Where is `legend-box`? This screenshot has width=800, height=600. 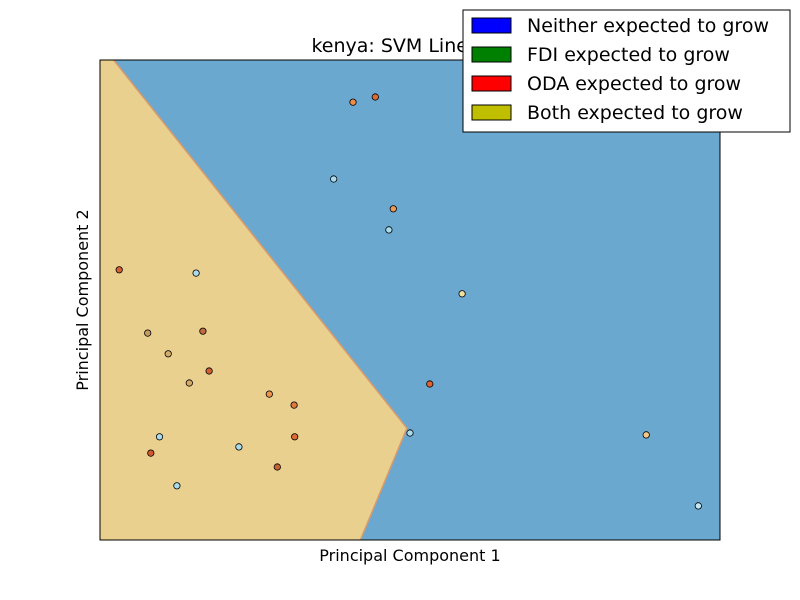
legend-box is located at coordinates (626, 71).